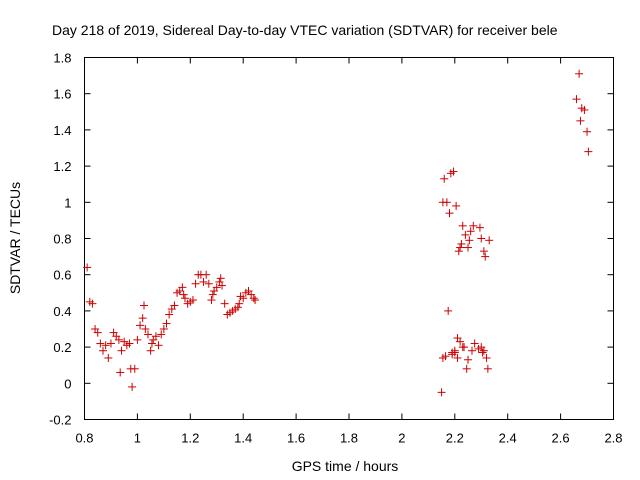  What do you see at coordinates (60, 420) in the screenshot?
I see `y-tick-label: -0.2` at bounding box center [60, 420].